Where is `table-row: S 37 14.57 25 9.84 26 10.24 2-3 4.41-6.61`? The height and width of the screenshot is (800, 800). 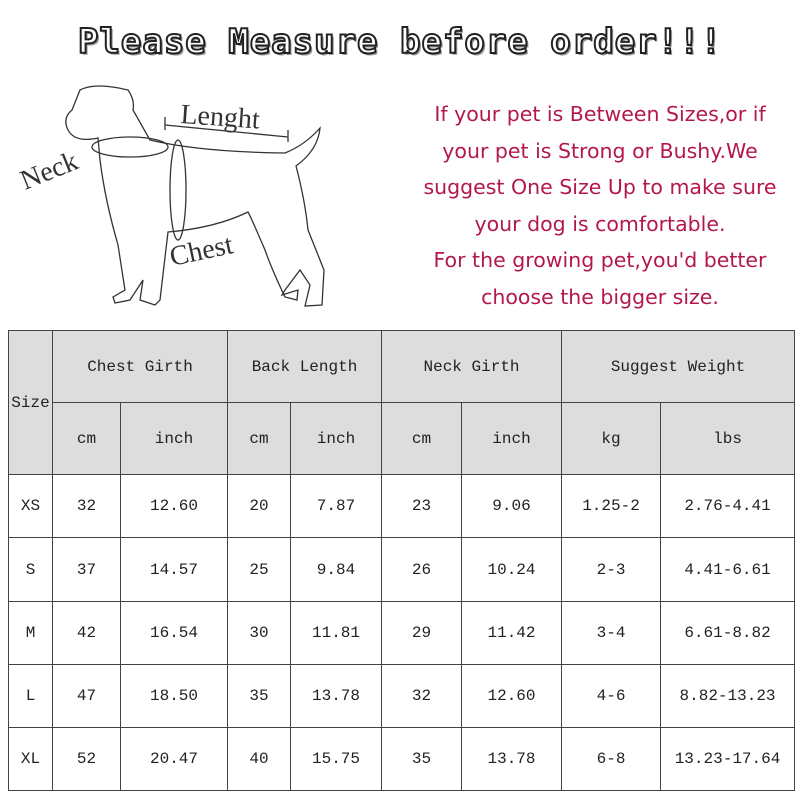 table-row: S 37 14.57 25 9.84 26 10.24 2-3 4.41-6.61 is located at coordinates (402, 569).